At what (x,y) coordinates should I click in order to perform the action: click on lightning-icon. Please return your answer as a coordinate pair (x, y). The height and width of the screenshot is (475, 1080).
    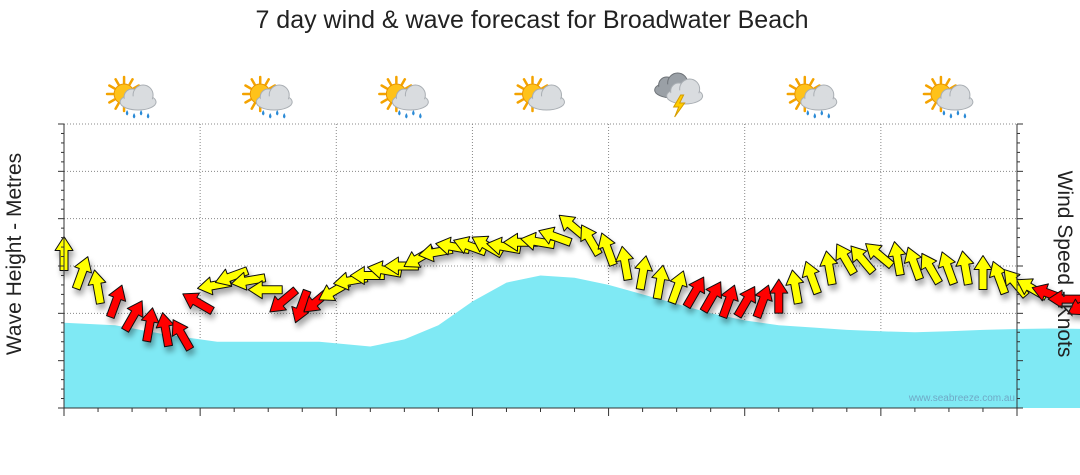
    Looking at the image, I should click on (679, 106).